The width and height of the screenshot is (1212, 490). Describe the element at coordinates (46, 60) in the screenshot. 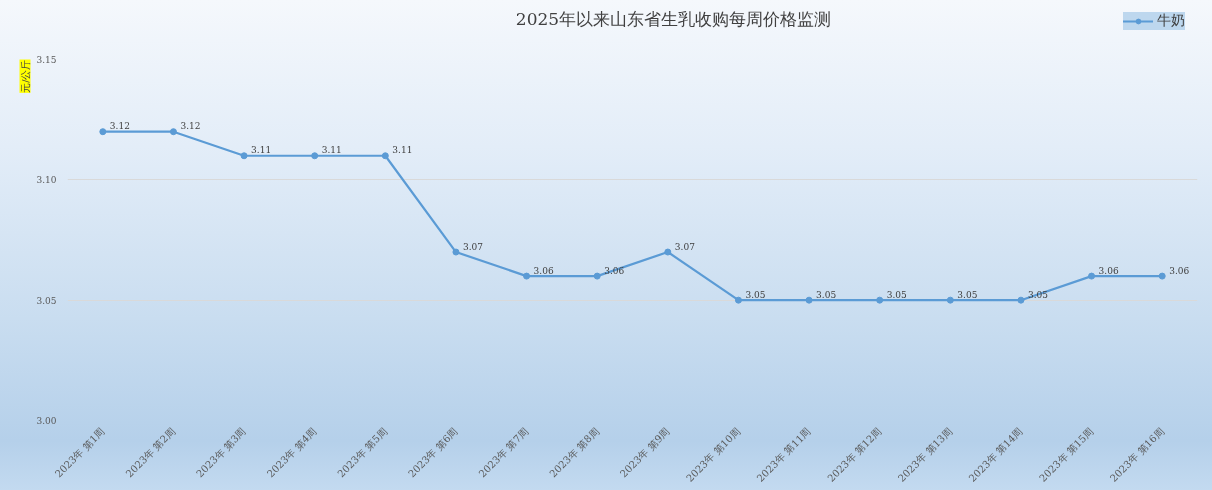

I see `y-tick-label: 3.15` at that location.